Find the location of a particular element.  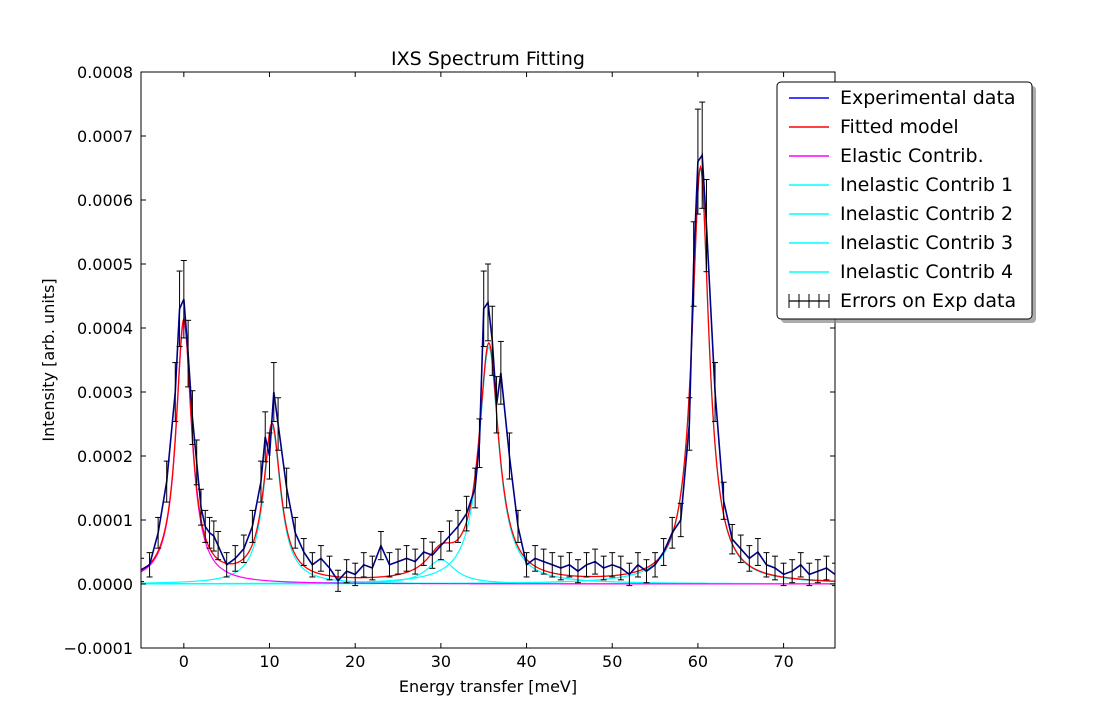

x-tick-label: 10 is located at coordinates (269, 661).